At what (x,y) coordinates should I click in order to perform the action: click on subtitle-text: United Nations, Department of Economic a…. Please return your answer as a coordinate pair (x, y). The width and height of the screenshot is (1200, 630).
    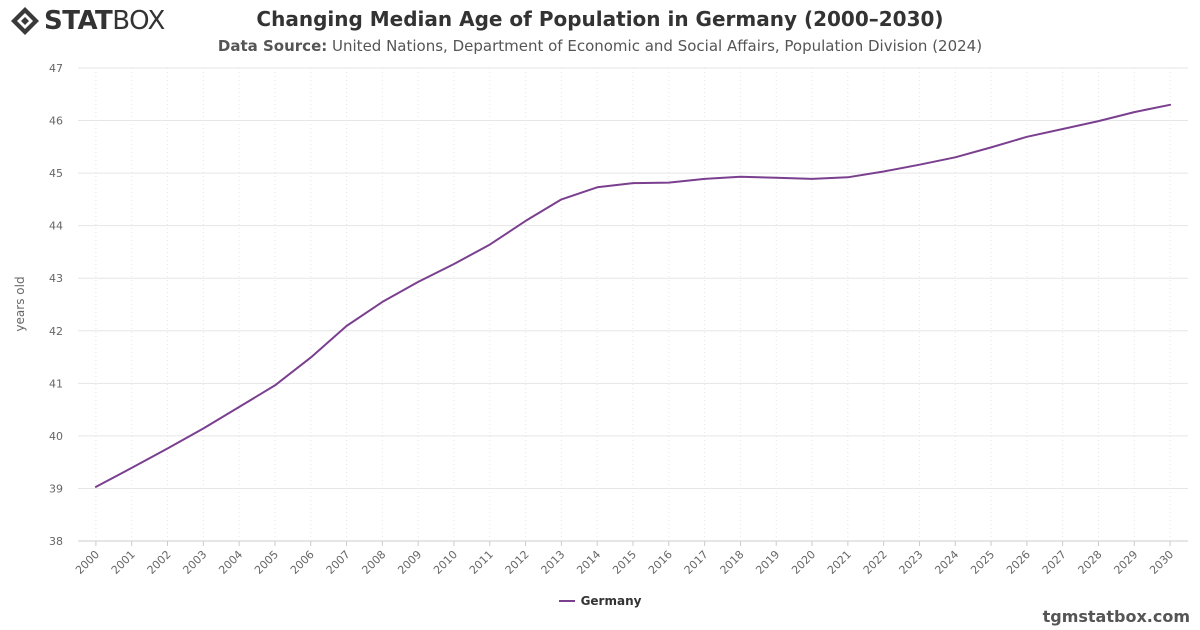
    Looking at the image, I should click on (657, 46).